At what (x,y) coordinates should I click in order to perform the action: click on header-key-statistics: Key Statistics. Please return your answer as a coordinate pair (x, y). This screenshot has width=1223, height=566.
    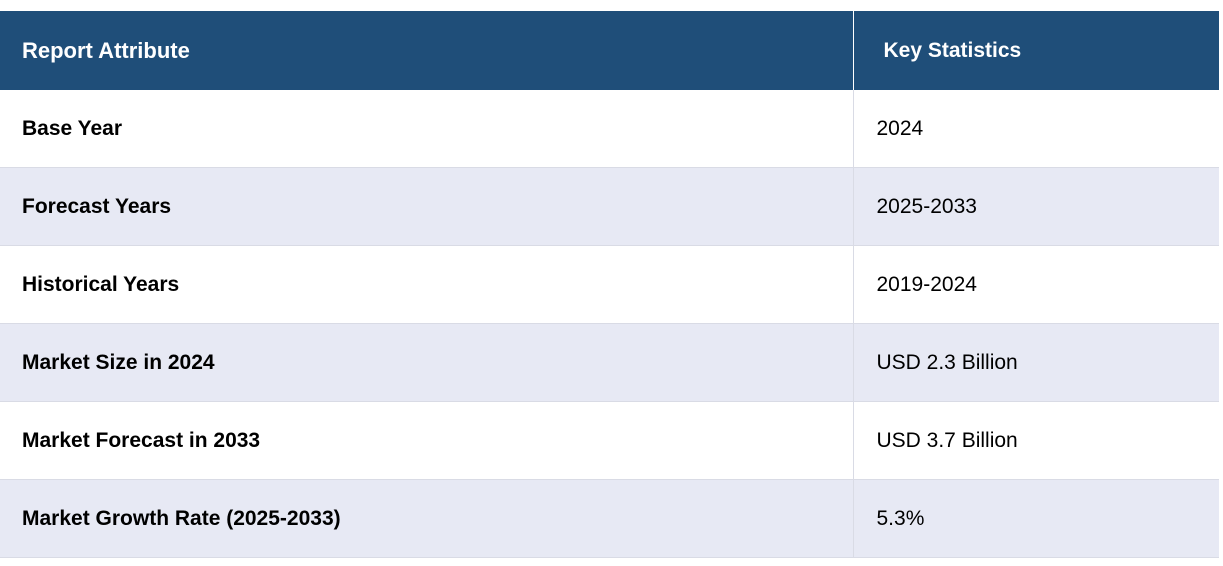
    Looking at the image, I should click on (1035, 50).